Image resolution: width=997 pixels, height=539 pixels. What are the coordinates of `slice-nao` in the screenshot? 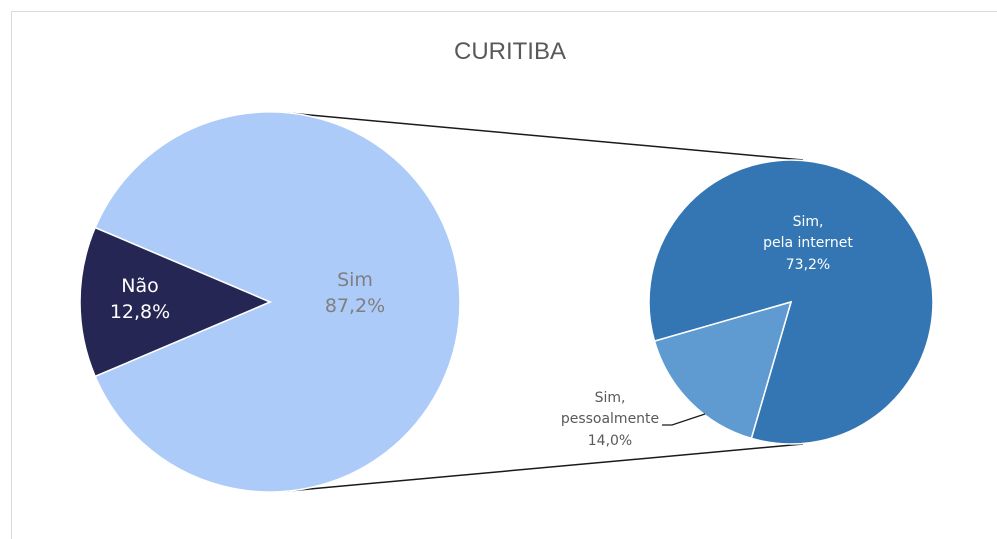 It's located at (175, 302).